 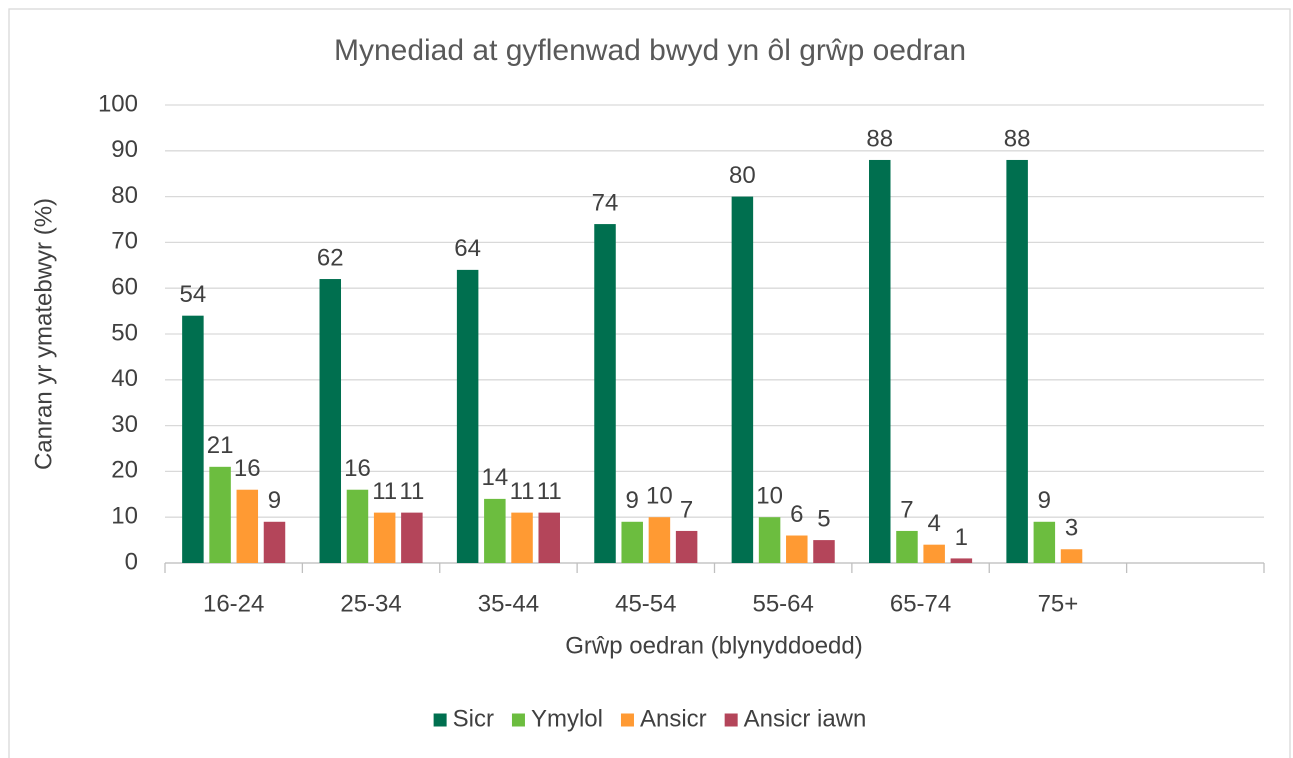 I want to click on y-tick-label: 10, so click(x=124, y=516).